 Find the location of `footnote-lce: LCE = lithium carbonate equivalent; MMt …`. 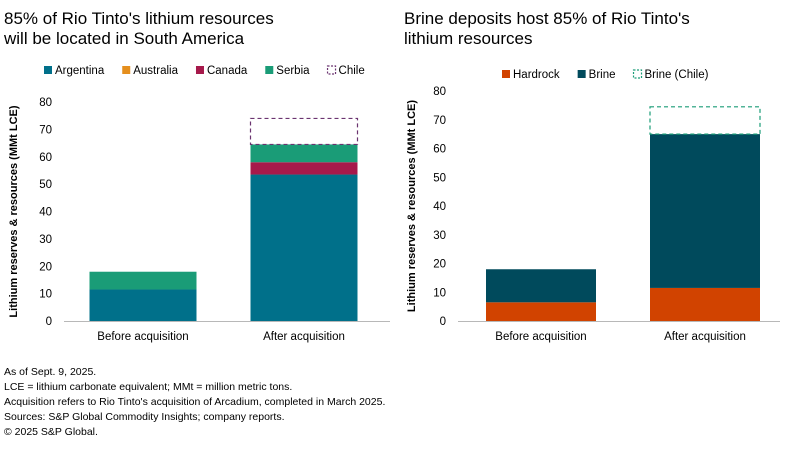

footnote-lce: LCE = lithium carbonate equivalent; MMt … is located at coordinates (148, 387).